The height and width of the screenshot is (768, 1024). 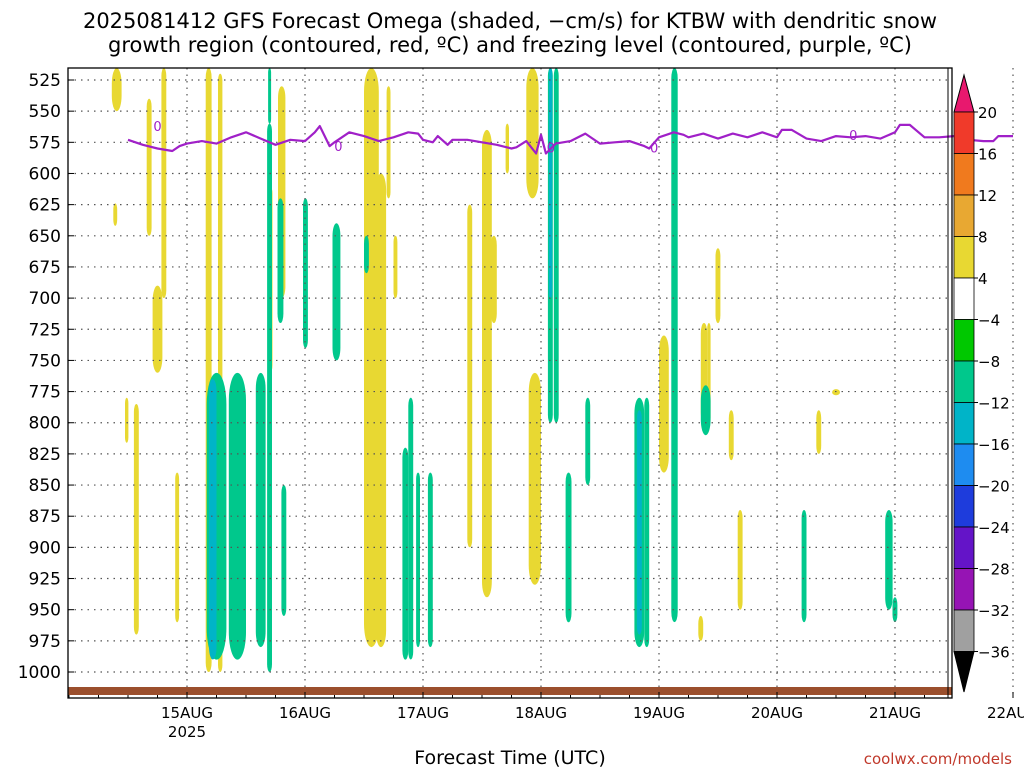 What do you see at coordinates (45, 206) in the screenshot?
I see `y-tick-label: 625` at bounding box center [45, 206].